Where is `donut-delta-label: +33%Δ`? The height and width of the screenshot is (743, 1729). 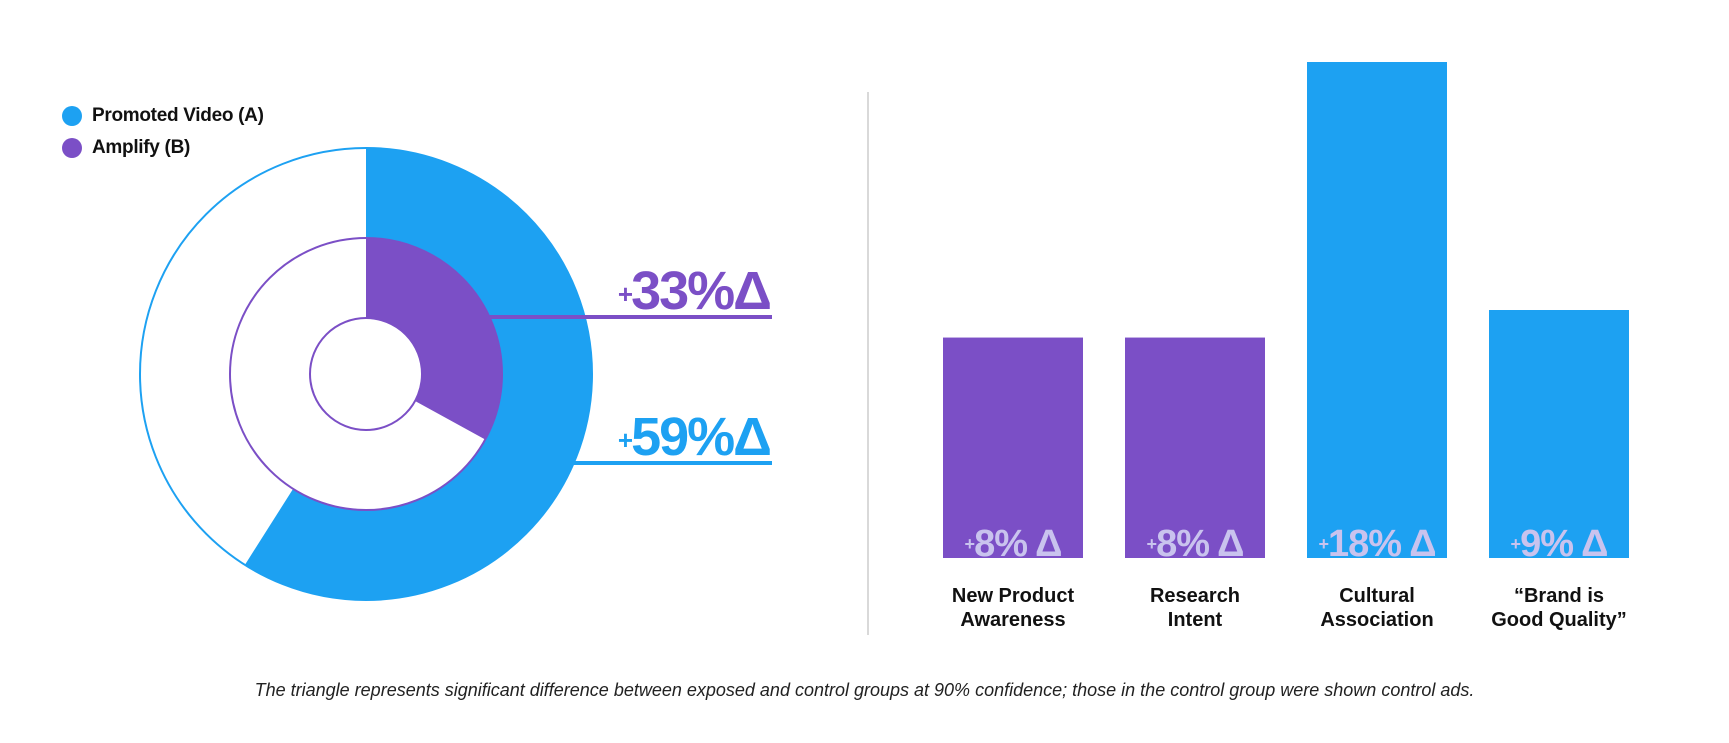
donut-delta-label: +33%Δ is located at coordinates (694, 291).